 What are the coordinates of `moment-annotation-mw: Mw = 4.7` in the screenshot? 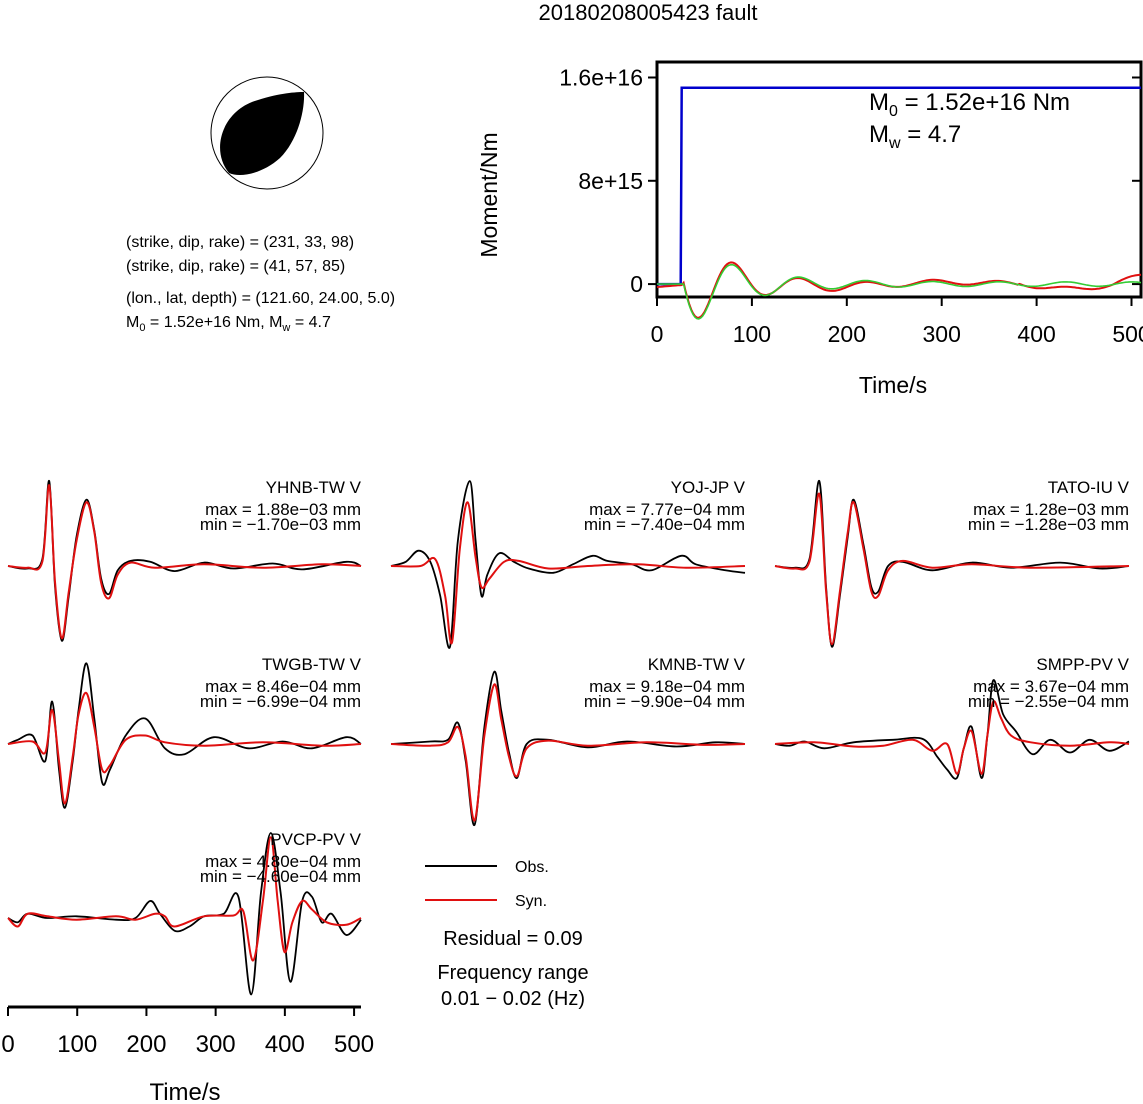 It's located at (915, 136).